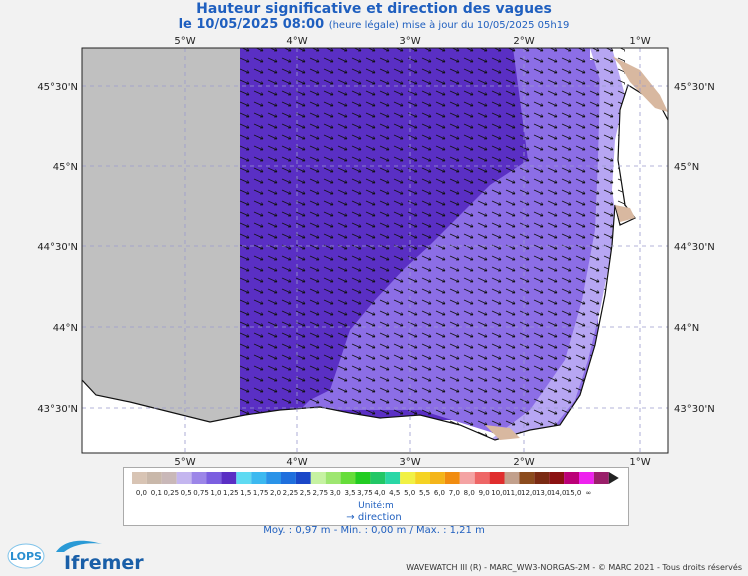 This screenshot has width=748, height=576. What do you see at coordinates (184, 41) in the screenshot?
I see `lon-label-top: 5°W` at bounding box center [184, 41].